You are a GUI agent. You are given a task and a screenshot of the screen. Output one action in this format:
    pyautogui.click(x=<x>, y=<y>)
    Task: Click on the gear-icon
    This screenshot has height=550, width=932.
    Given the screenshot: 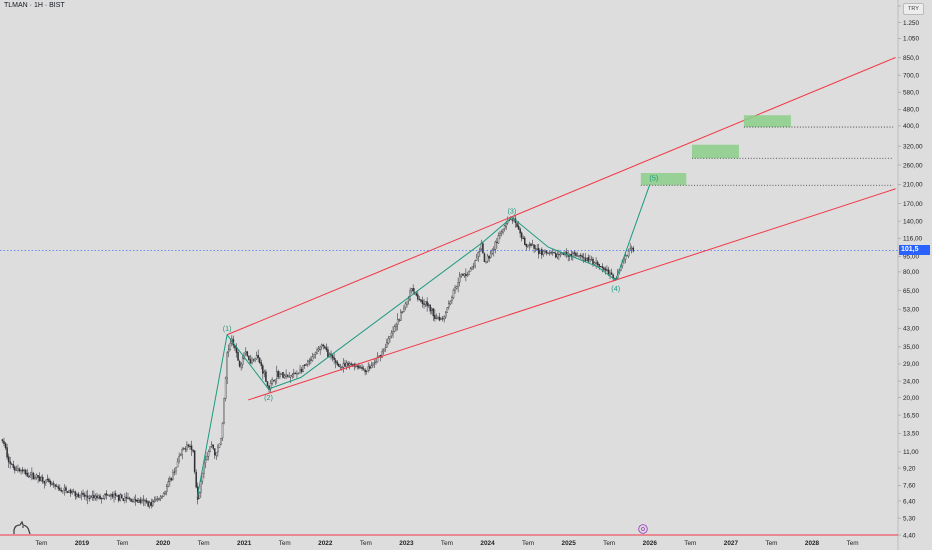 What is the action you would take?
    pyautogui.click(x=643, y=529)
    